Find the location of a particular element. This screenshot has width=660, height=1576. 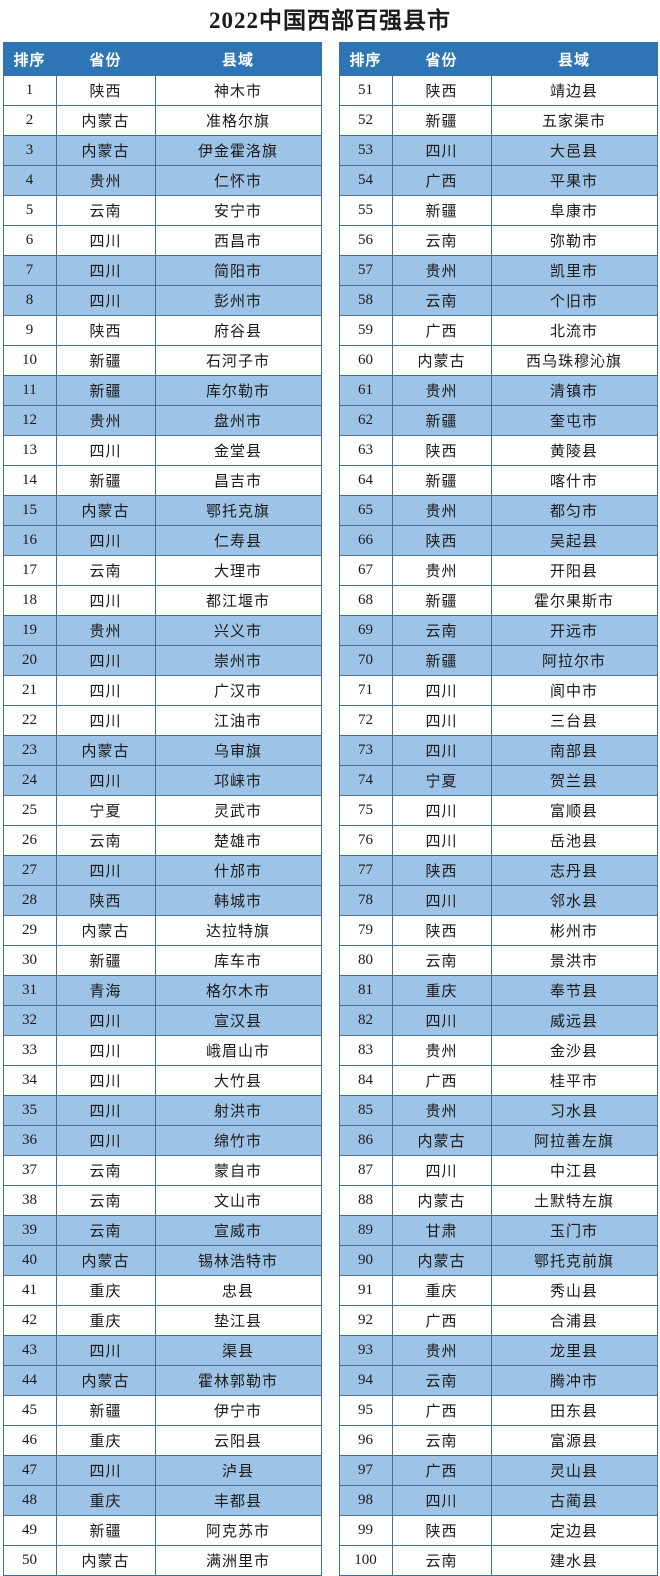

county-cell: 五家渠市 is located at coordinates (574, 120).